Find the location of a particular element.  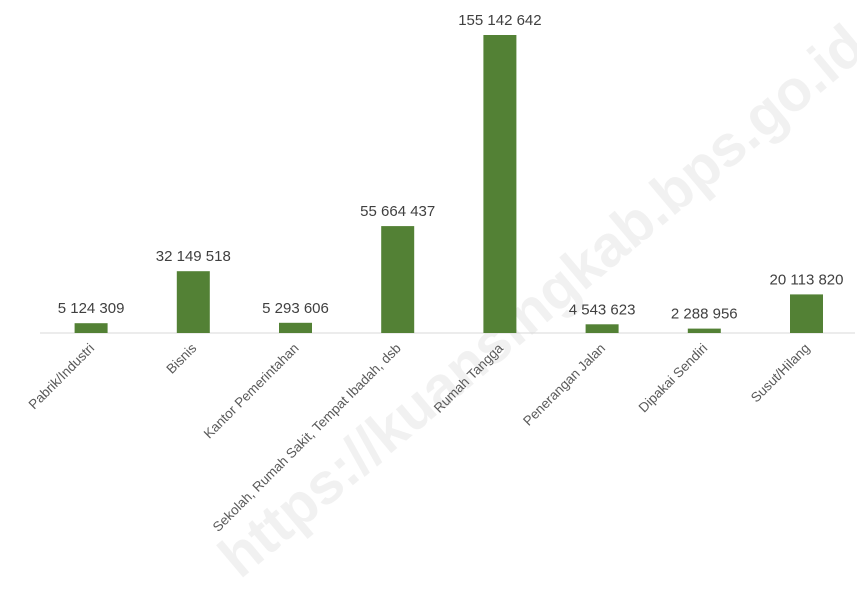

x-tick-label-5: Penerangan Jalan is located at coordinates (564, 385).